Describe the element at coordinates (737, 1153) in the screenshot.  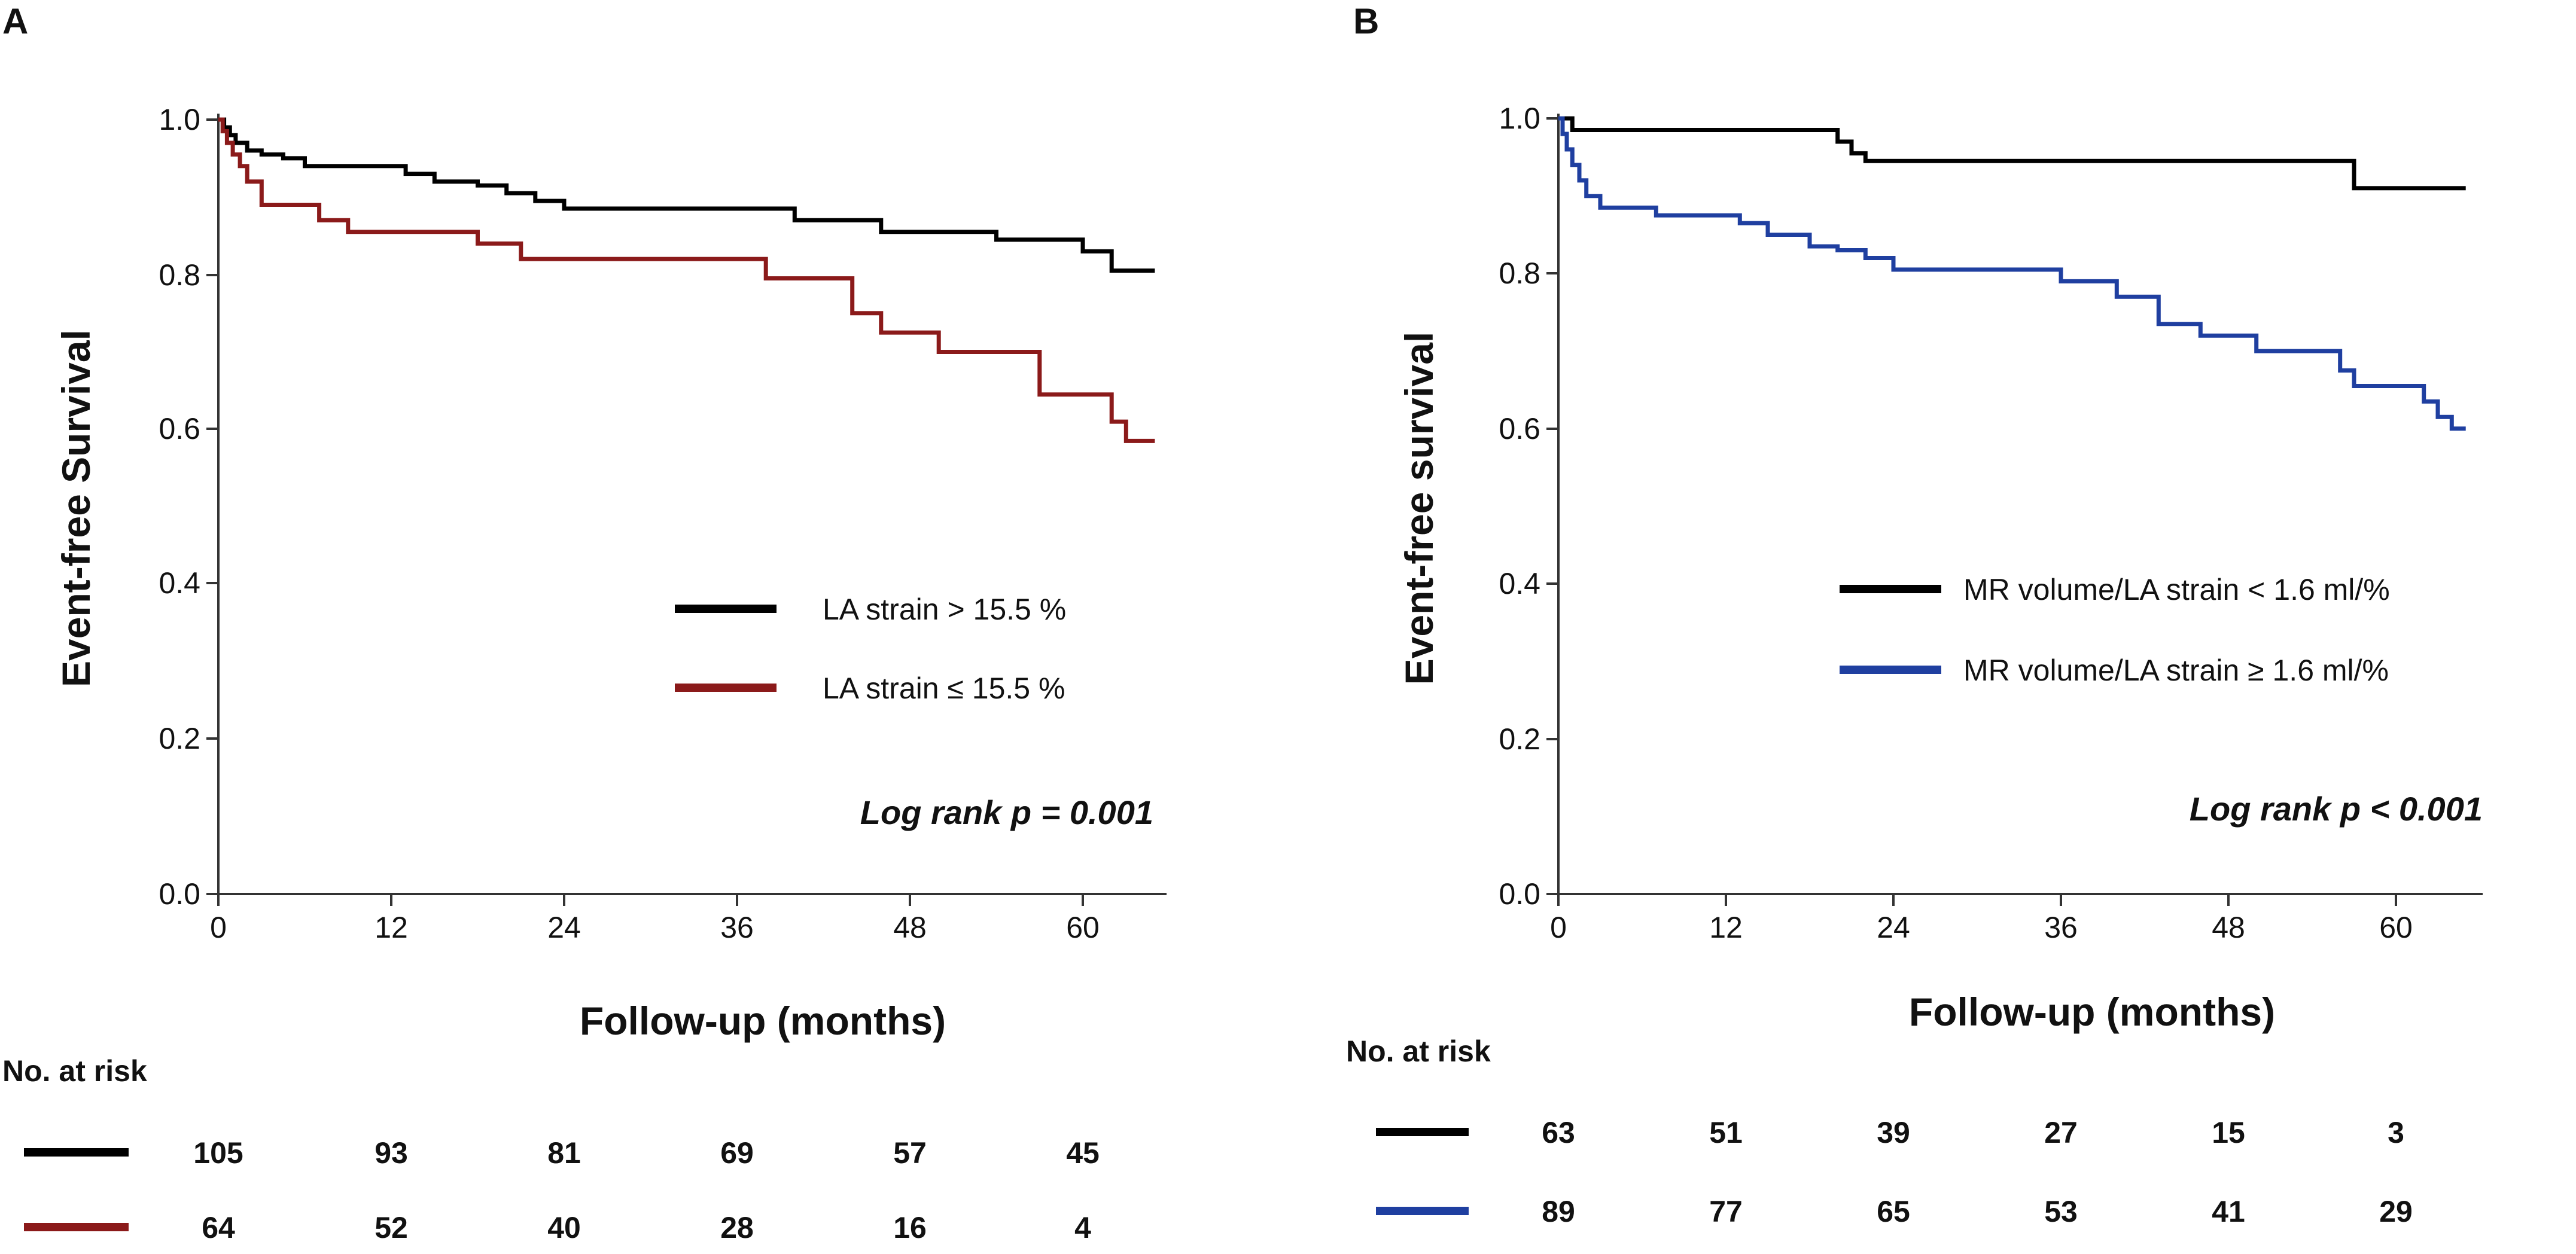
I see `risk-count: 69` at that location.